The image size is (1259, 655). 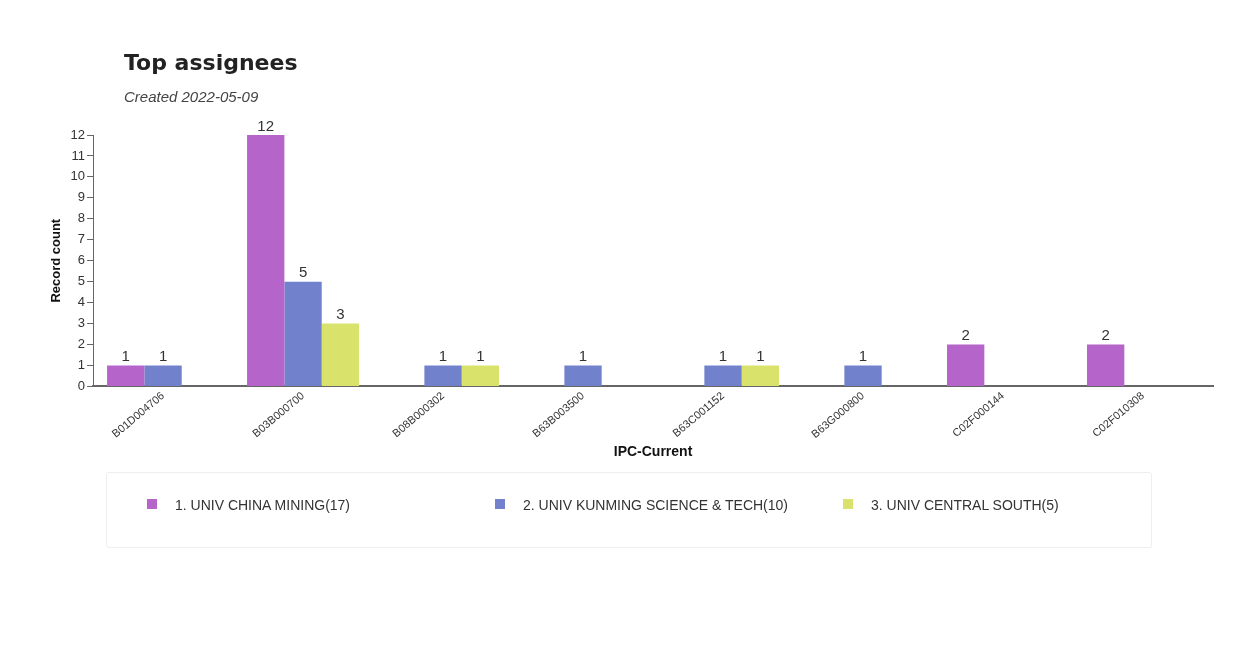 What do you see at coordinates (56, 260) in the screenshot?
I see `y-axis-title: Record count` at bounding box center [56, 260].